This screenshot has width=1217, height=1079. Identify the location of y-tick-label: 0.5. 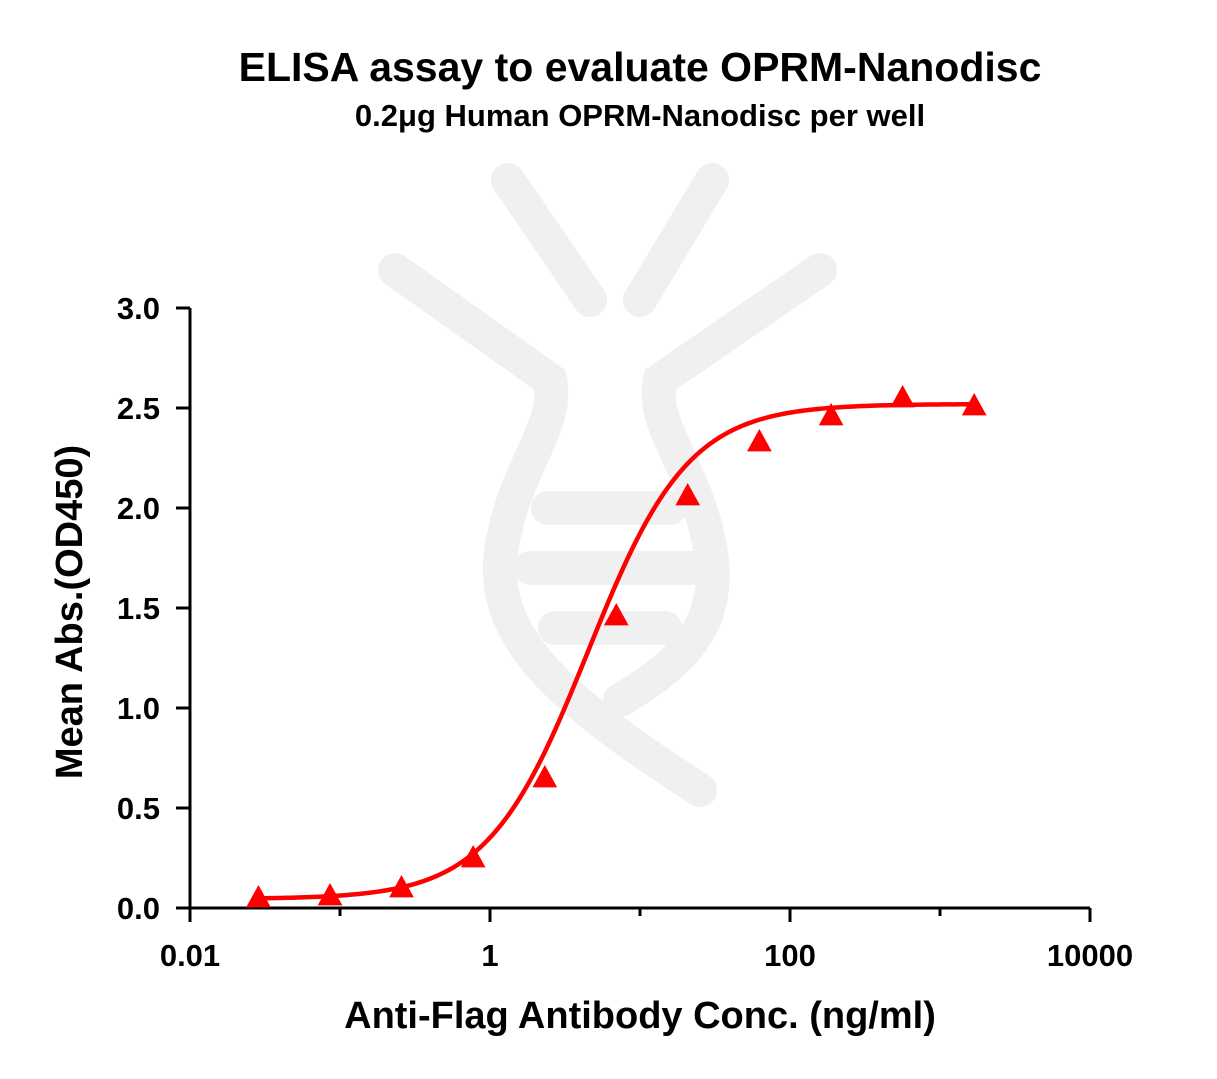
(138, 808).